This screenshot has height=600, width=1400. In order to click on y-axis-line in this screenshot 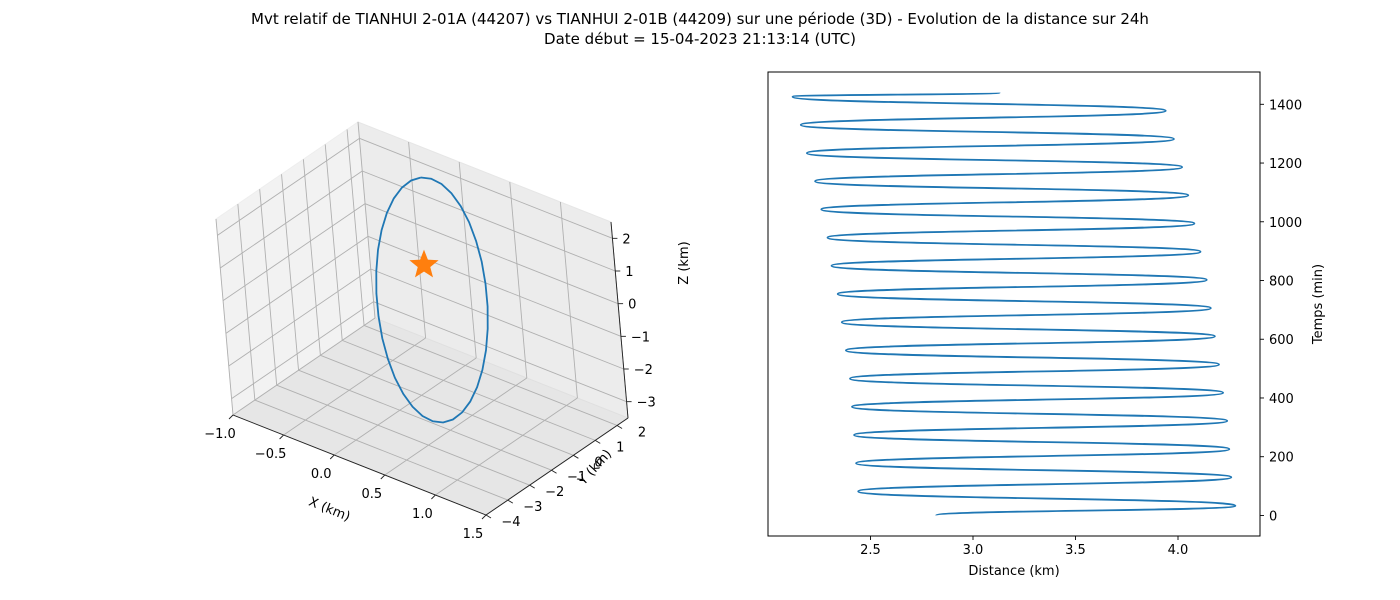, I will do `click(557, 466)`.